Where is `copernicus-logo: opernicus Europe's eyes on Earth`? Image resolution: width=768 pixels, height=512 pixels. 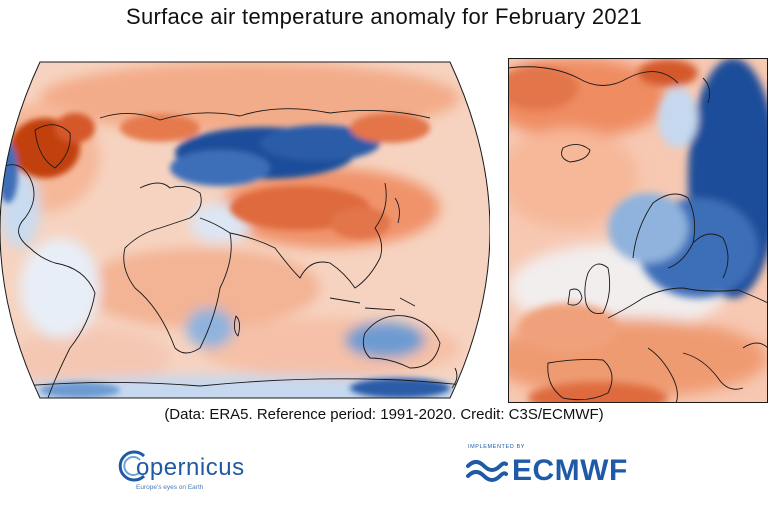 copernicus-logo: opernicus Europe's eyes on Earth is located at coordinates (182, 470).